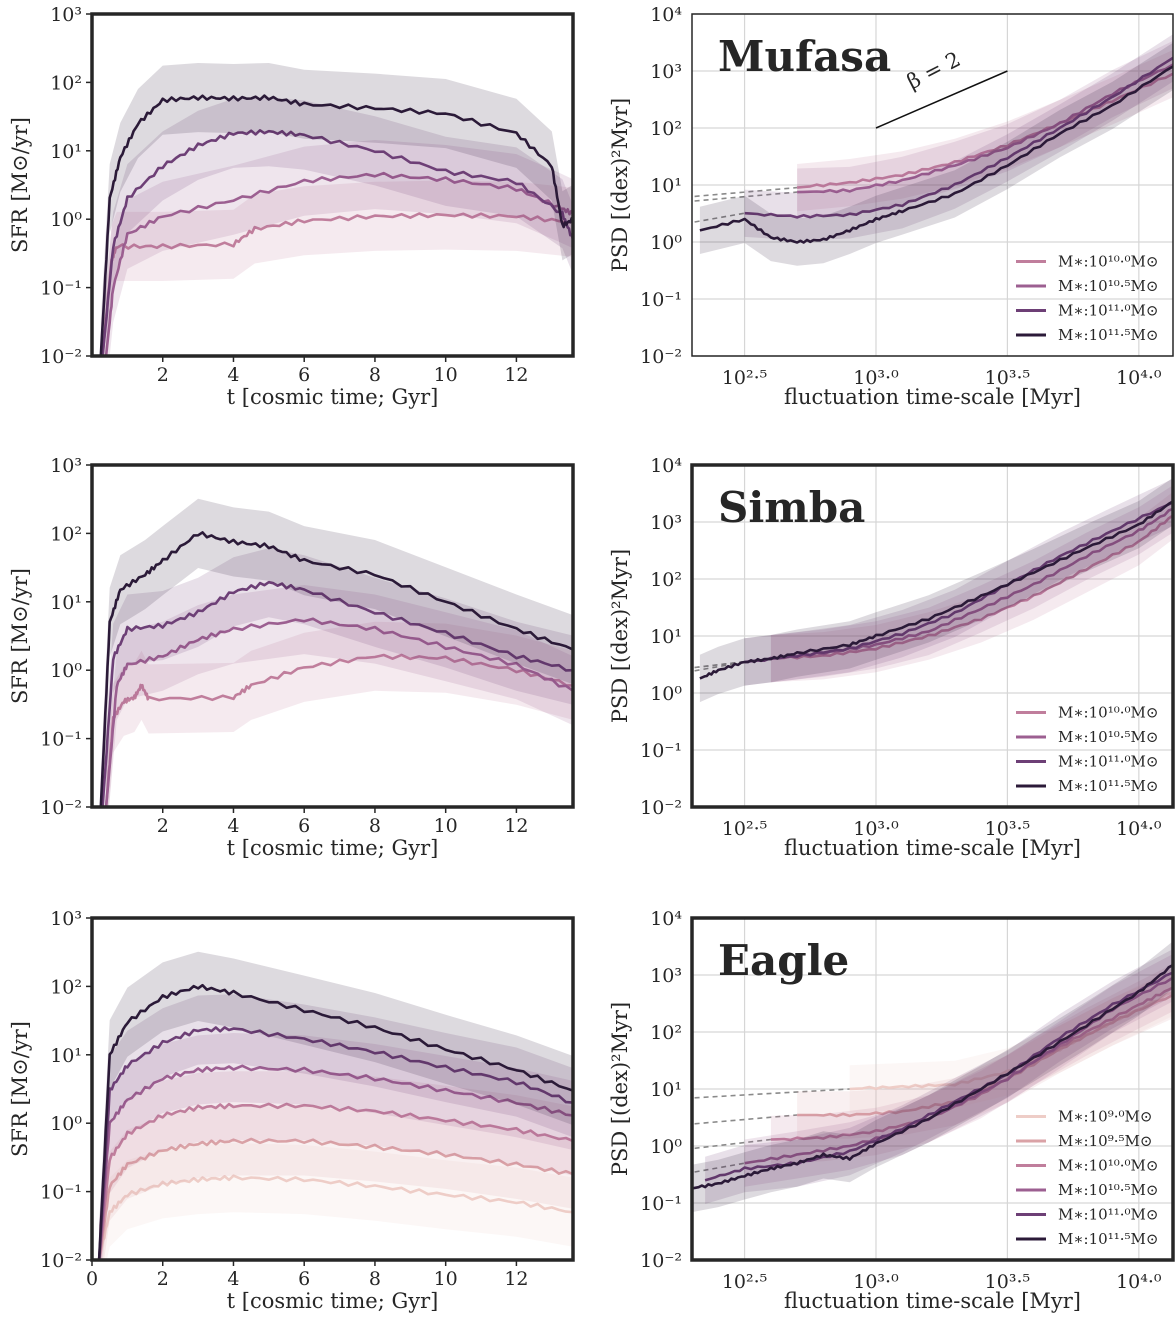 This screenshot has width=1176, height=1317. What do you see at coordinates (304, 1279) in the screenshot?
I see `eagle-sfr-xtick-label: 6` at bounding box center [304, 1279].